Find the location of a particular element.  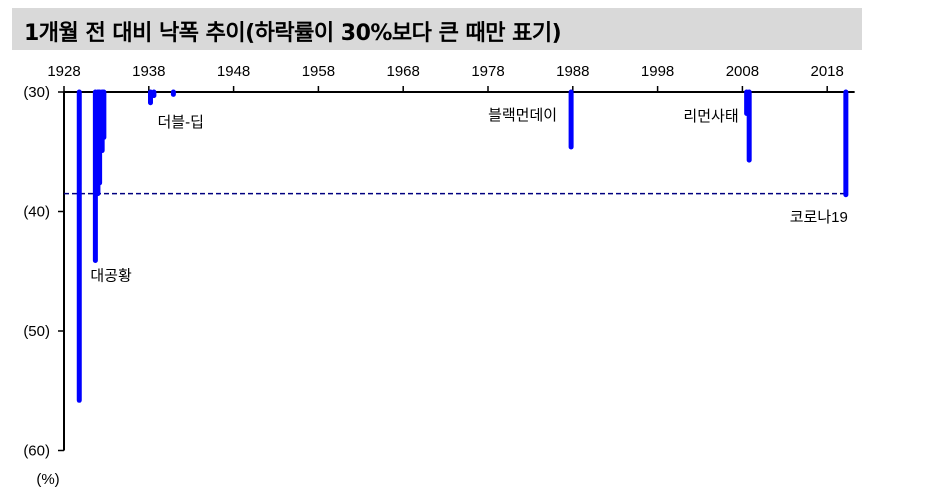

y-tick-label: (40) is located at coordinates (36, 212).